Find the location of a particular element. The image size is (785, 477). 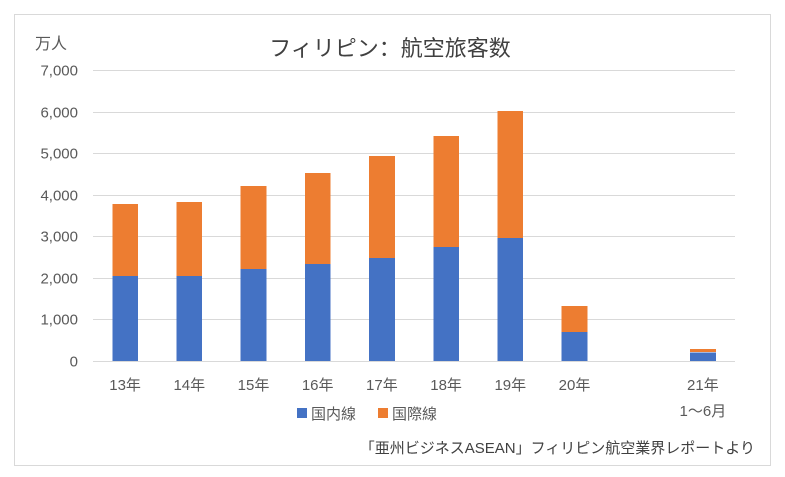

source-note: 「亜州ビジネスASEAN」フィリピン航空業界レポートより is located at coordinates (557, 448).